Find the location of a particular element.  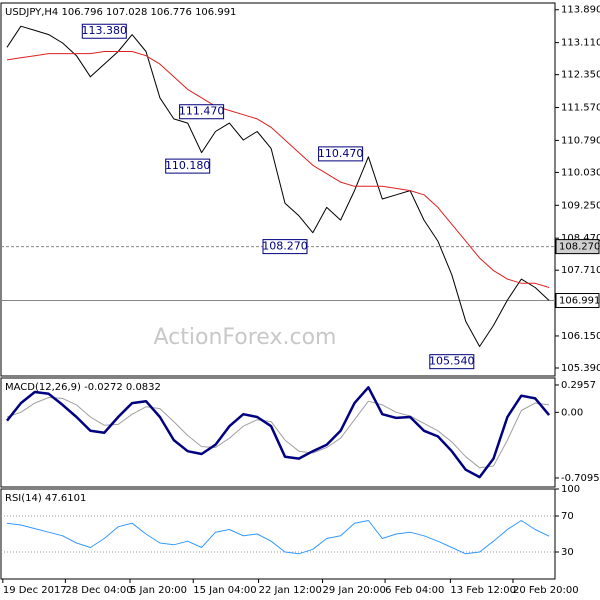

panel-frame is located at coordinates (278, 534).